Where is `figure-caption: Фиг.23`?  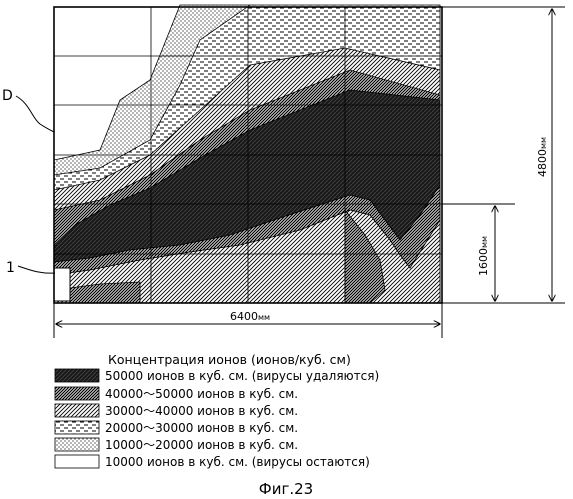
figure-caption: Фиг.23 is located at coordinates (286, 489).